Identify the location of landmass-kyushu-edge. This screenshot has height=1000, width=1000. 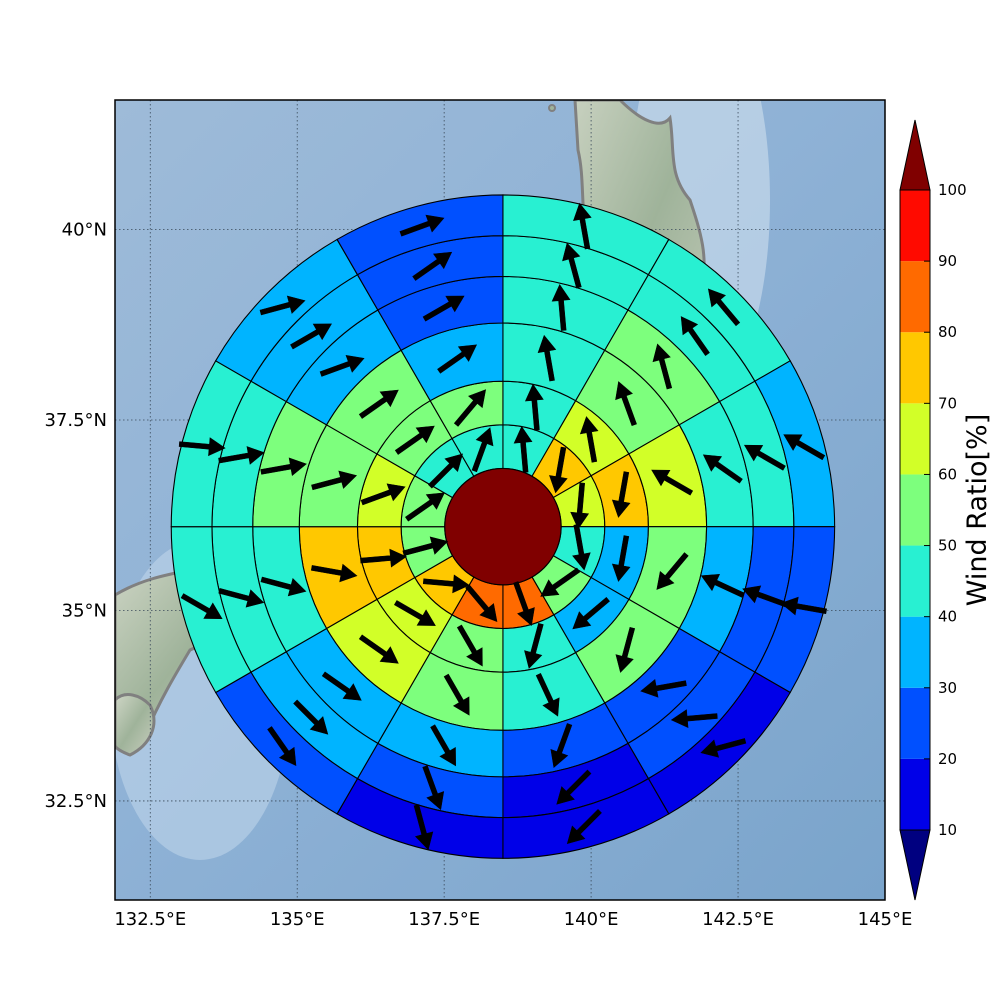
(135, 725).